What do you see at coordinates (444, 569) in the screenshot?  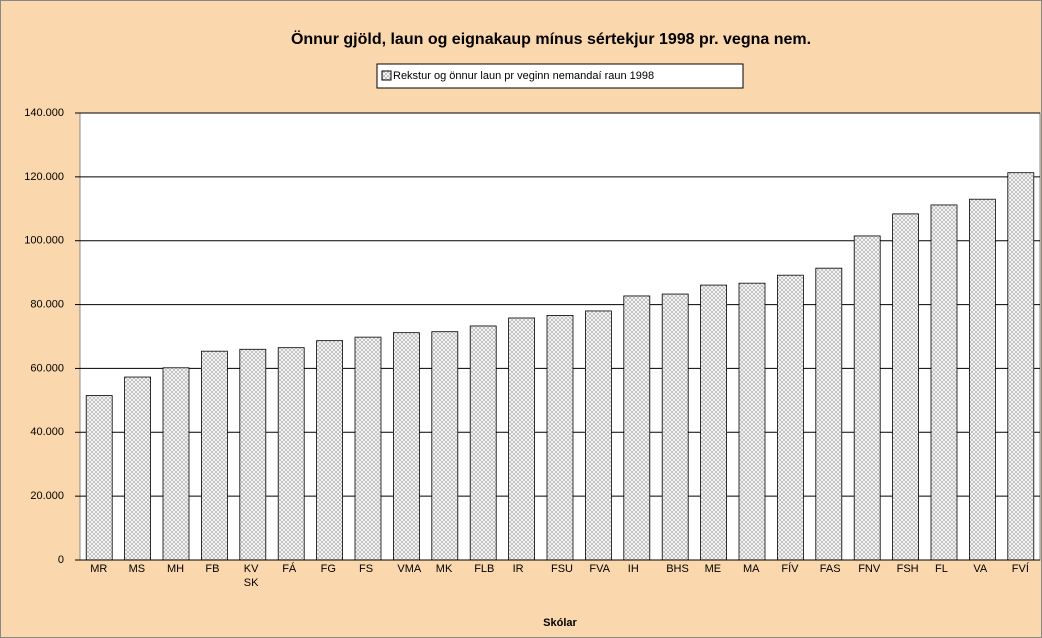 I see `x-tick-label: MK` at bounding box center [444, 569].